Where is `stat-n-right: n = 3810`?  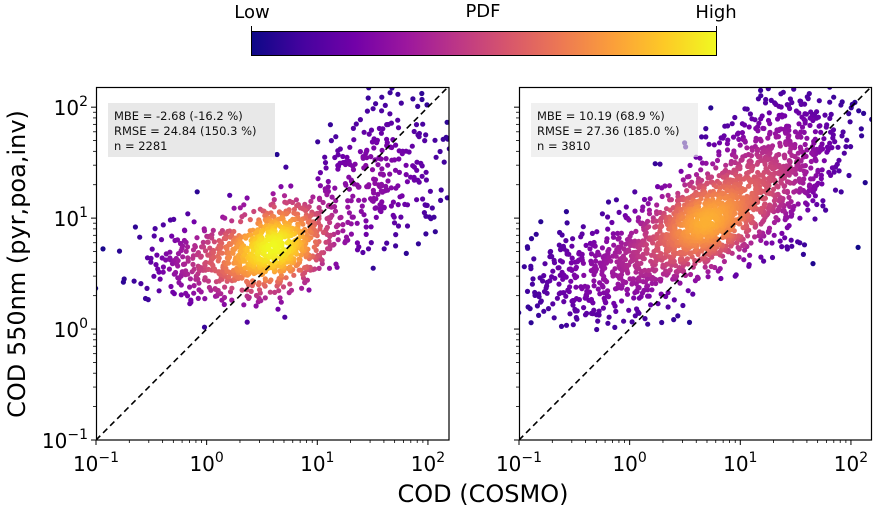 stat-n-right: n = 3810 is located at coordinates (564, 146).